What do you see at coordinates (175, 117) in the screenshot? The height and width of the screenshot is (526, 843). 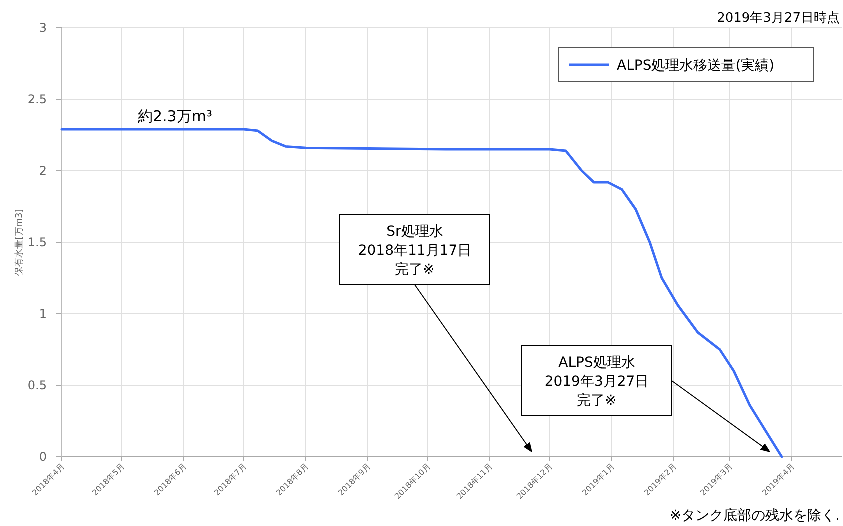 I see `annotation: 約2.3万m³` at bounding box center [175, 117].